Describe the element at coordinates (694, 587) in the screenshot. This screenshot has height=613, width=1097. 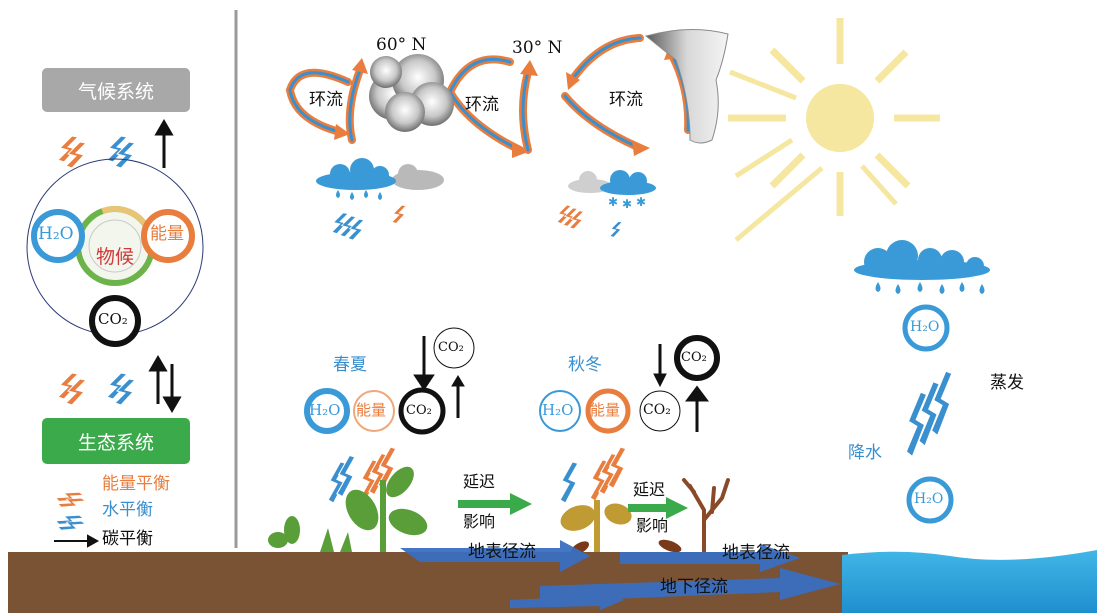
I see `subsurface-runoff-label: 地下径流` at that location.